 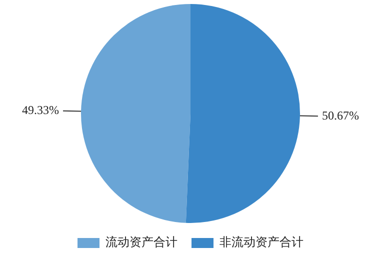 I want to click on legend-label: 非流动资产合计, so click(x=262, y=242).